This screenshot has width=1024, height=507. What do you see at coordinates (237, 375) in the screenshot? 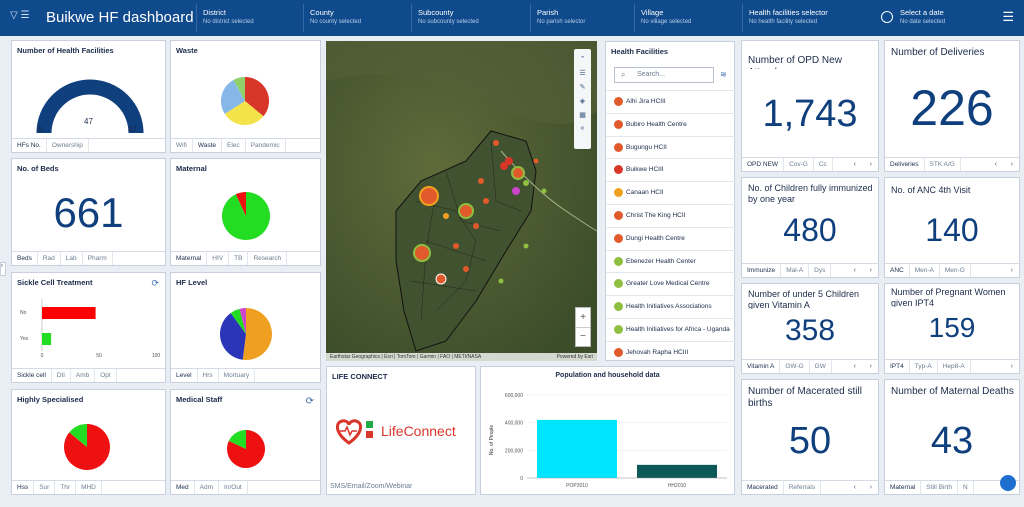
I see `tab-mortuary: Mortuary` at bounding box center [237, 375].